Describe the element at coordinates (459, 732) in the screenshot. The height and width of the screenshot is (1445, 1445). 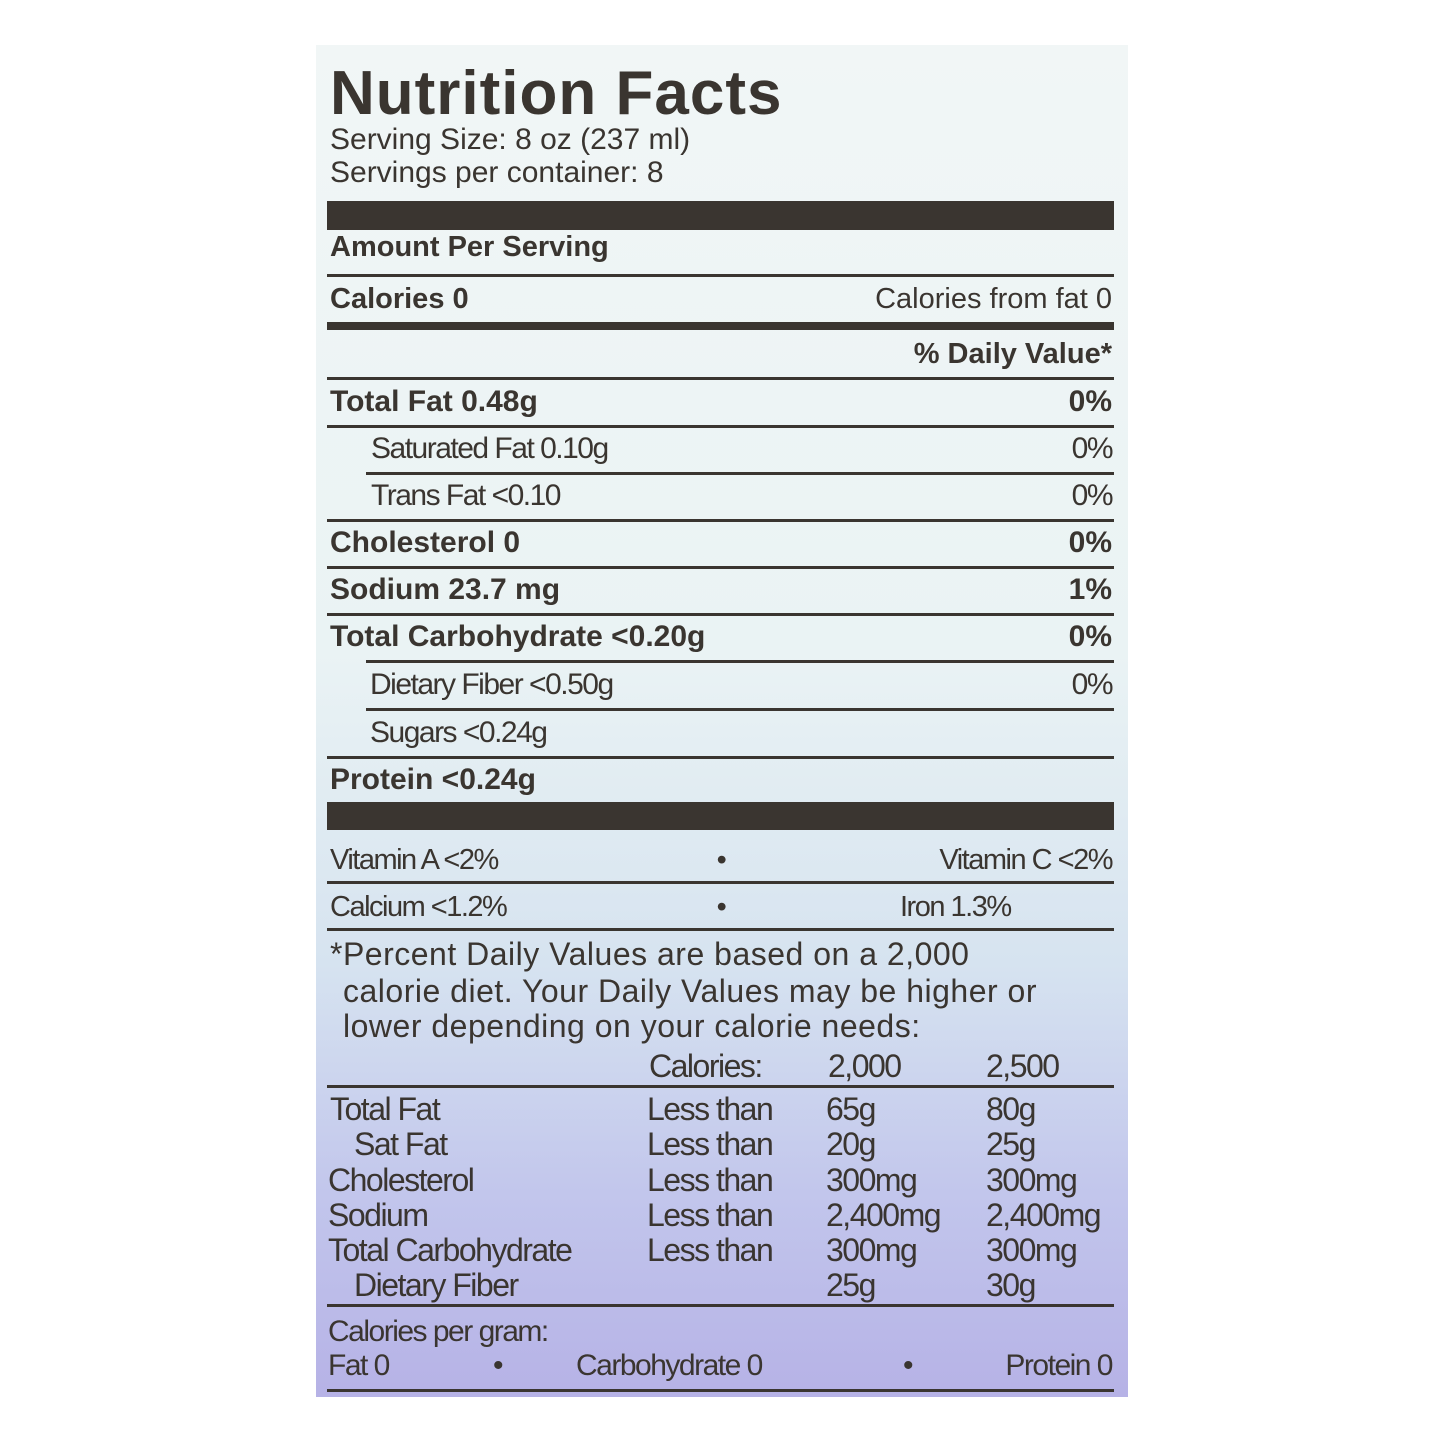
I see `nutrient-label: Sugars <0.24g` at that location.